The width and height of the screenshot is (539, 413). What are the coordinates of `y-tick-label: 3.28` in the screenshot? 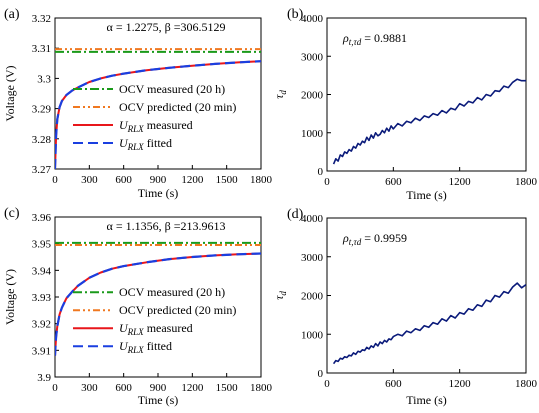 It's located at (42, 140).